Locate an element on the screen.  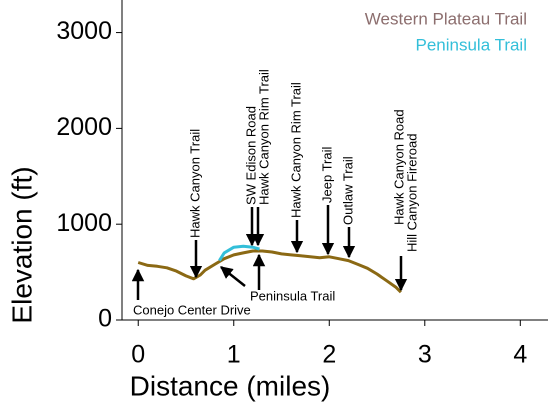
x-tick-label: 2 is located at coordinates (329, 355).